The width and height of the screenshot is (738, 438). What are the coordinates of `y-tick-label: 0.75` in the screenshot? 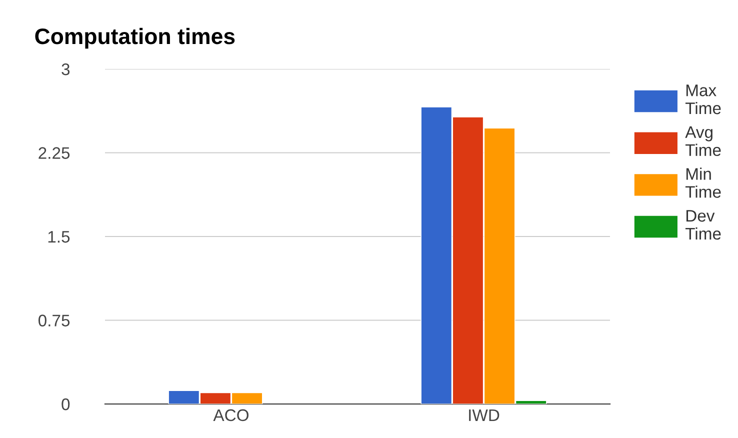 It's located at (54, 320).